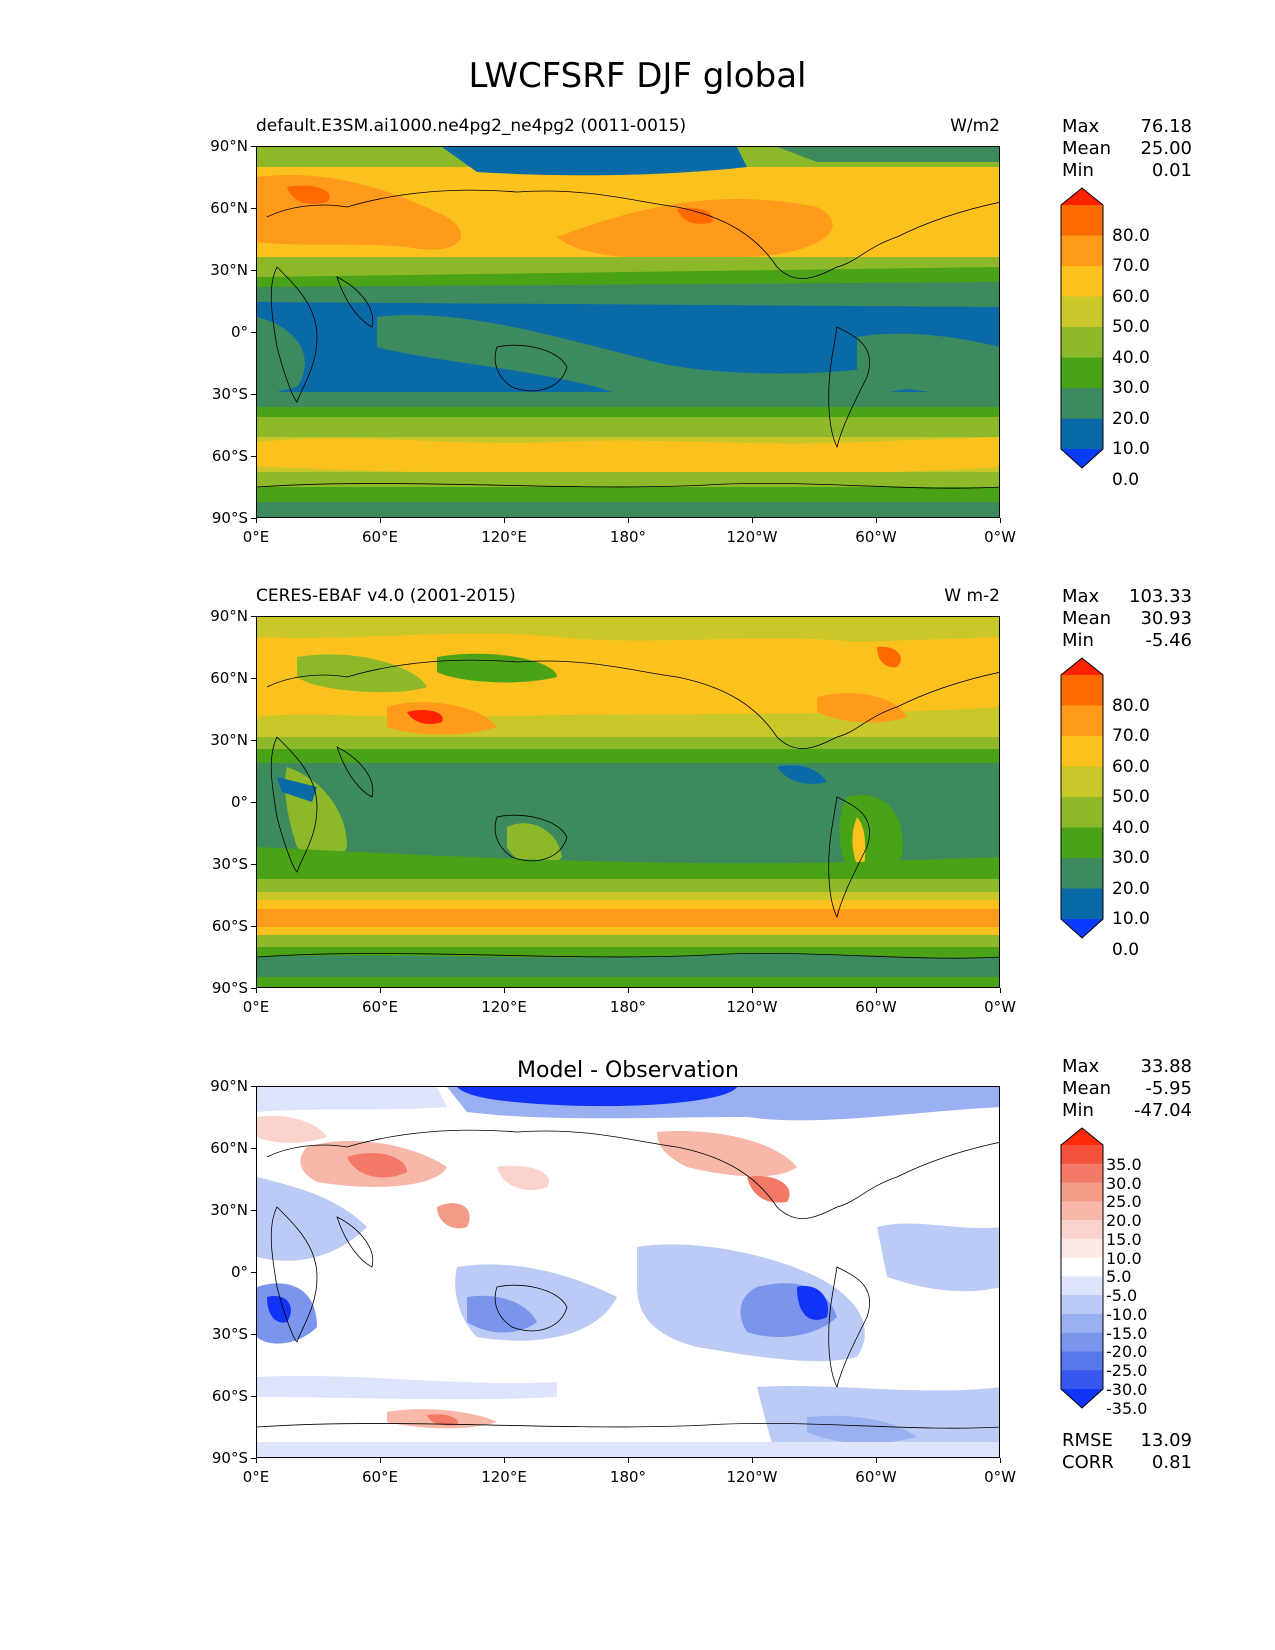 The height and width of the screenshot is (1650, 1275). I want to click on extra-stats-block: RMSE 13.09 CORR 0.81, so click(1127, 1452).